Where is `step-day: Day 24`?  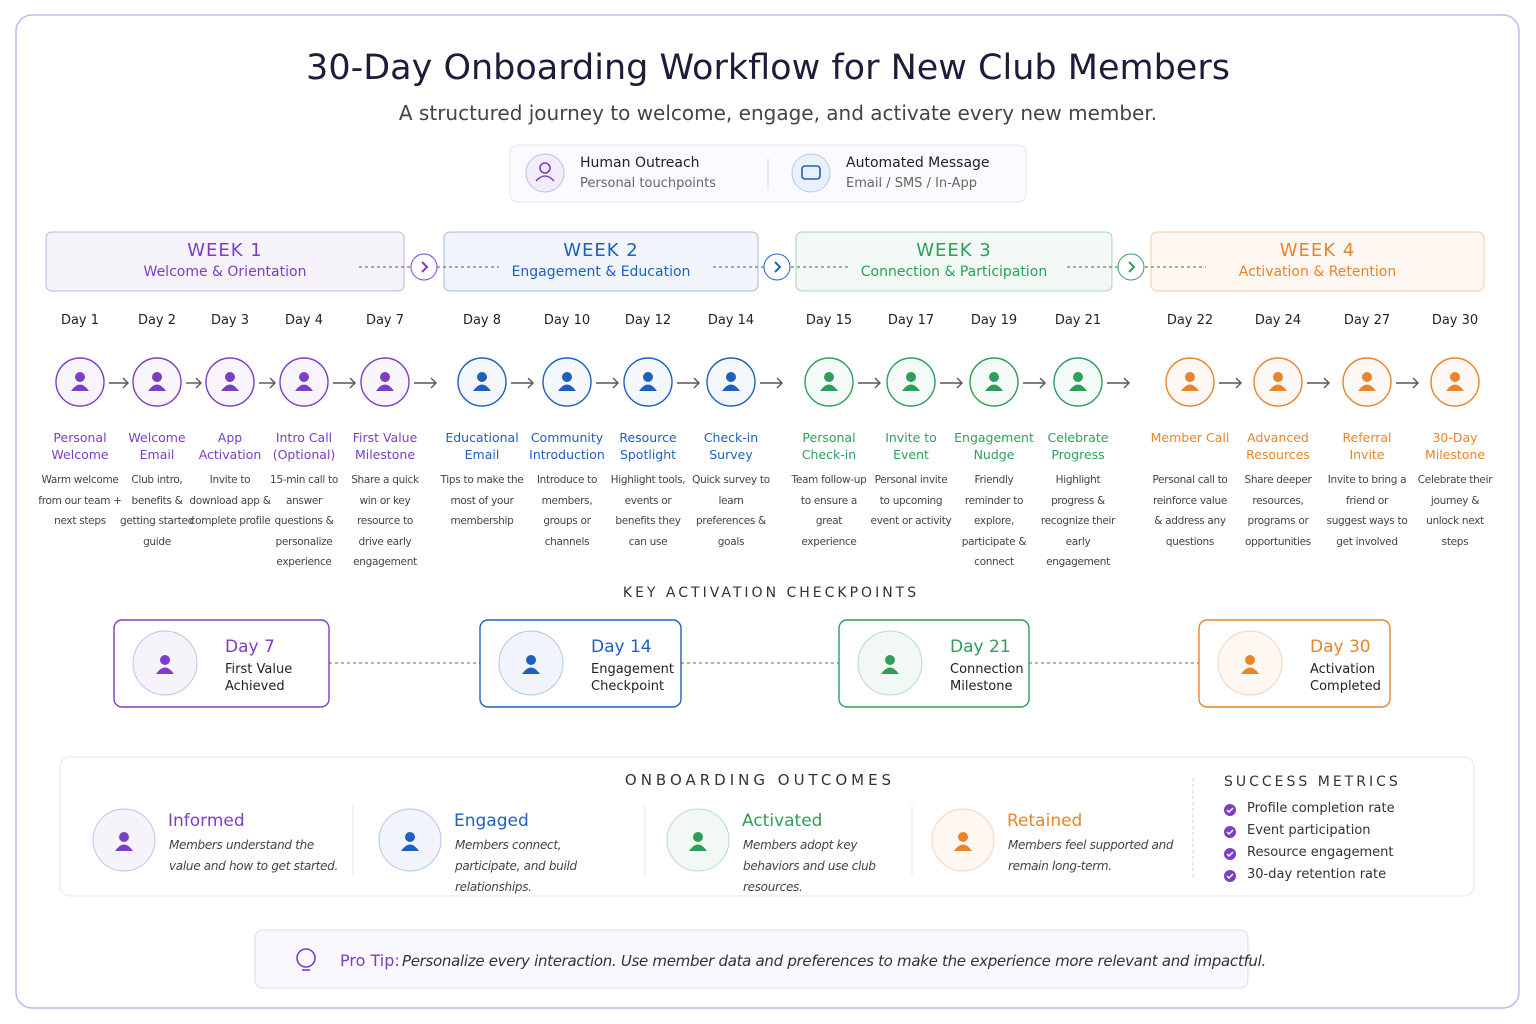
step-day: Day 24 is located at coordinates (1278, 320).